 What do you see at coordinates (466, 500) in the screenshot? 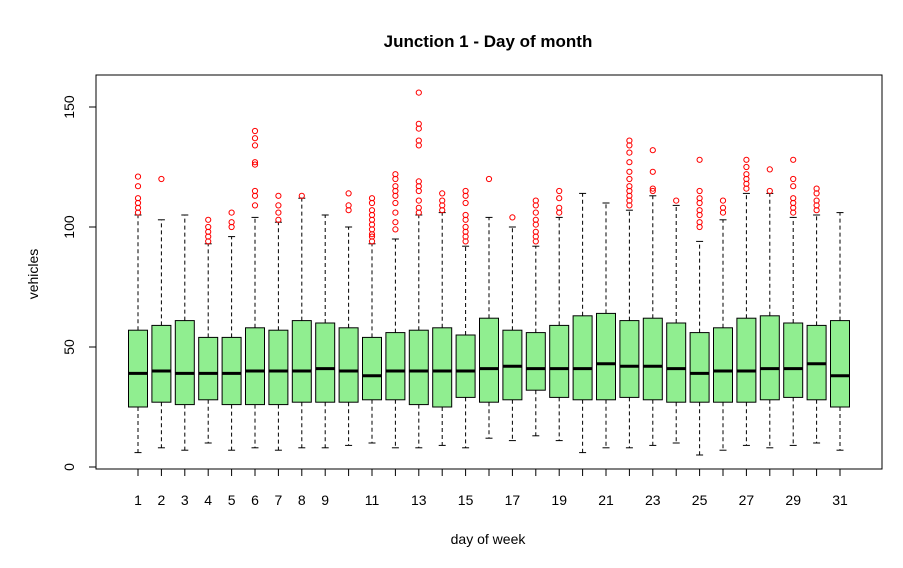
I see `x-tick-label: 15` at bounding box center [466, 500].